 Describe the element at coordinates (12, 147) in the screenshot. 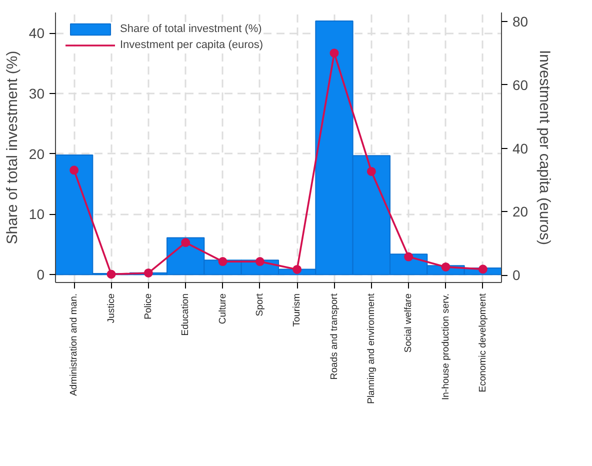

I see `y-axis-title: Share of total investment (%)` at that location.